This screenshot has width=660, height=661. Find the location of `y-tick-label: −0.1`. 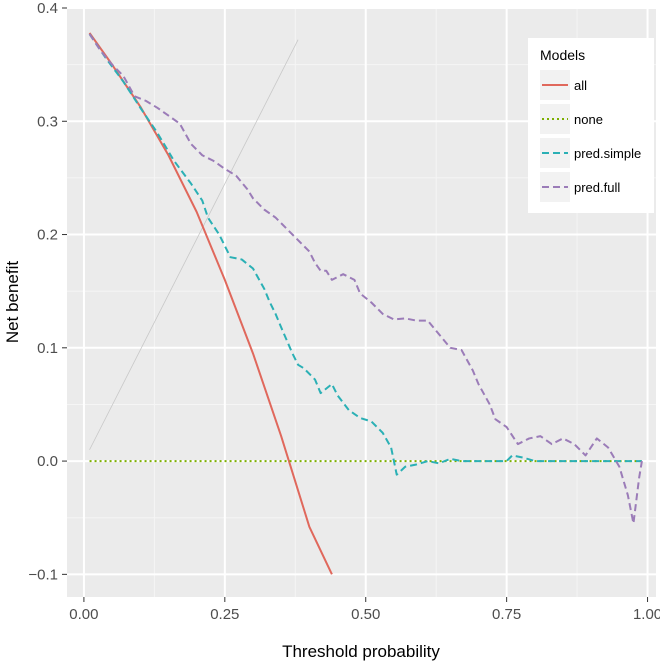

y-tick-label: −0.1 is located at coordinates (43, 574).